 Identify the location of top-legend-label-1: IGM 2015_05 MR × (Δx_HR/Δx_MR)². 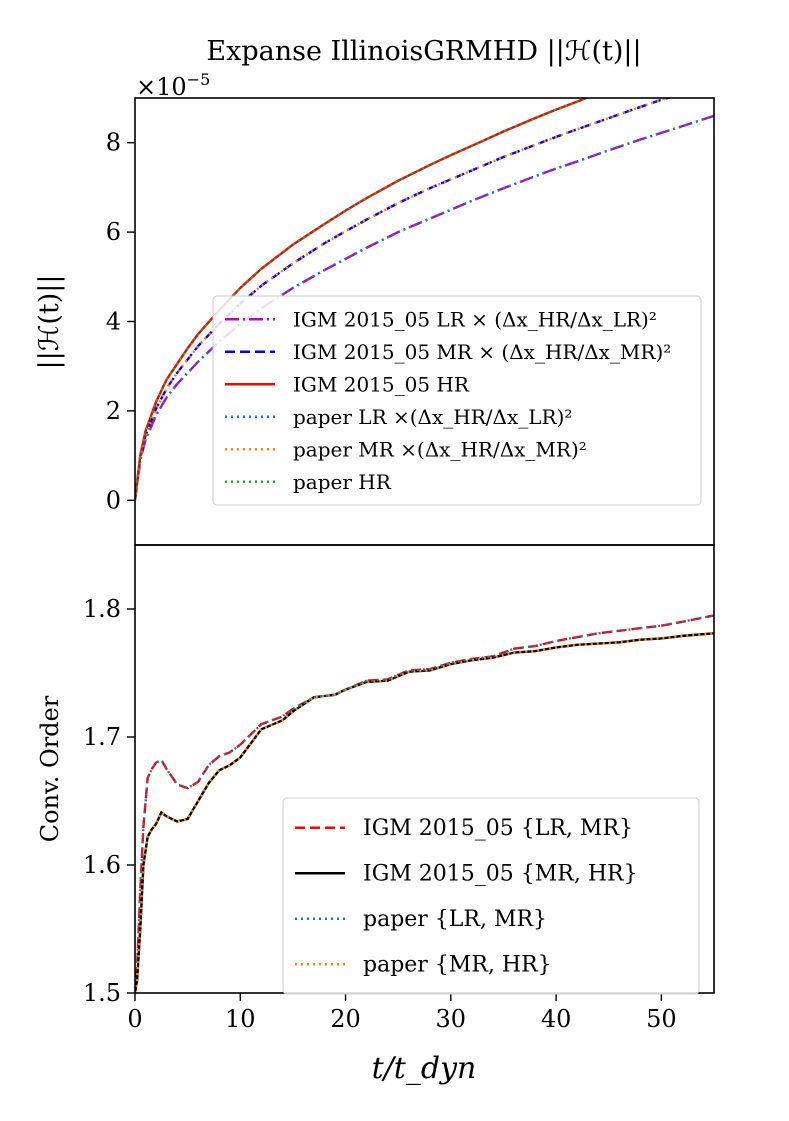
(482, 352).